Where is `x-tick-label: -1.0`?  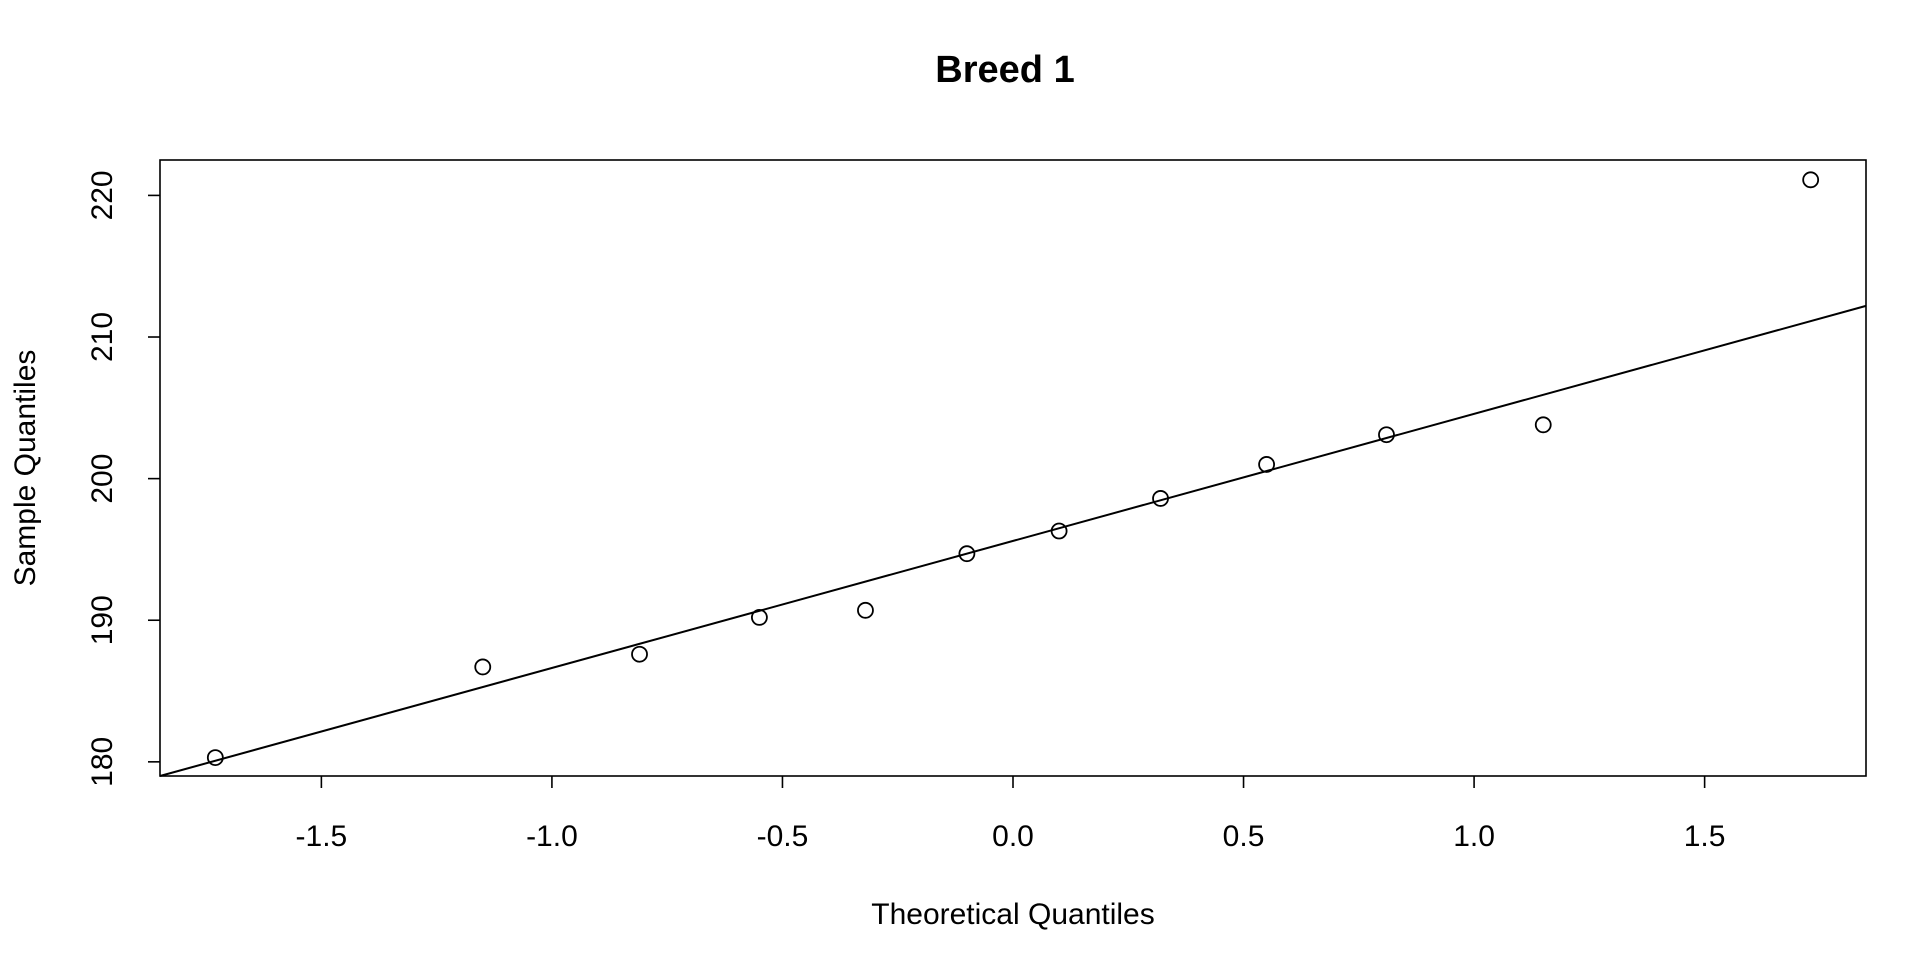
x-tick-label: -1.0 is located at coordinates (552, 836).